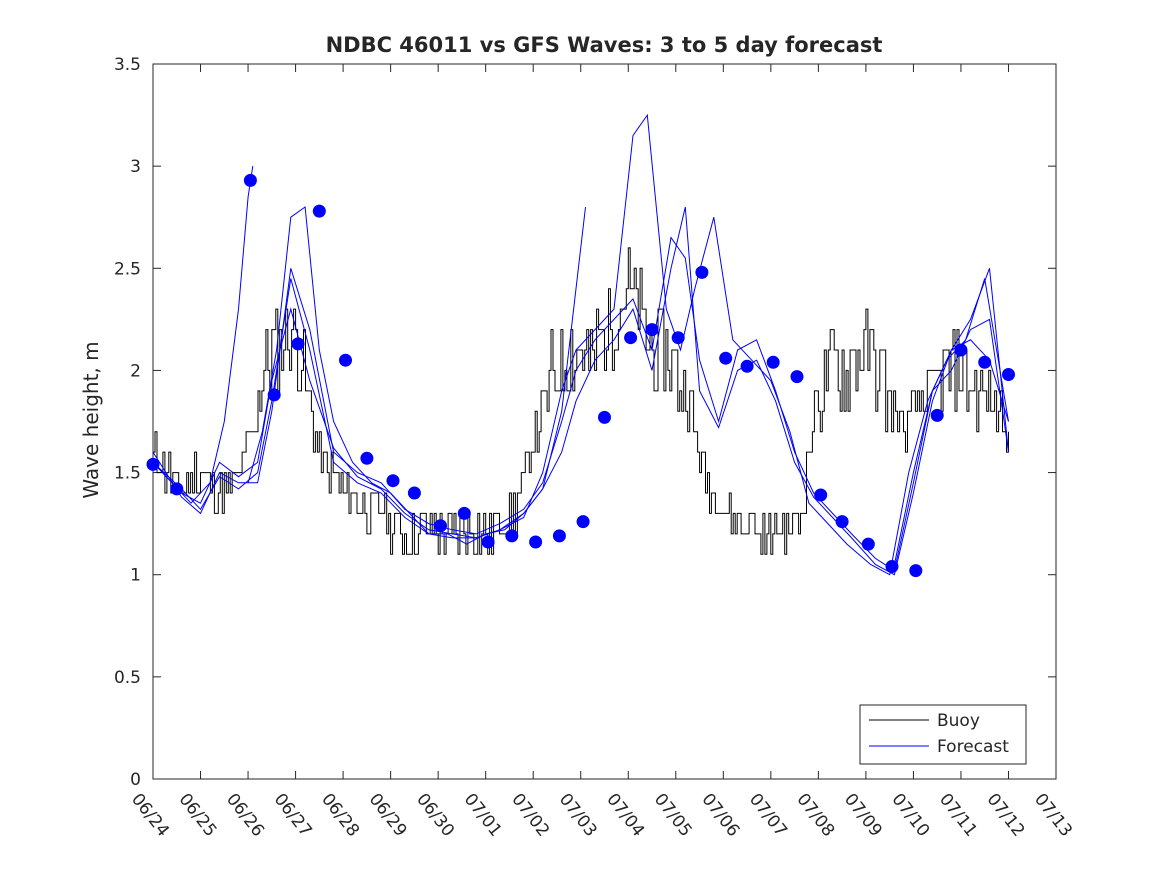 This screenshot has height=875, width=1167. I want to click on x-tick-label: 06/26, so click(245, 815).